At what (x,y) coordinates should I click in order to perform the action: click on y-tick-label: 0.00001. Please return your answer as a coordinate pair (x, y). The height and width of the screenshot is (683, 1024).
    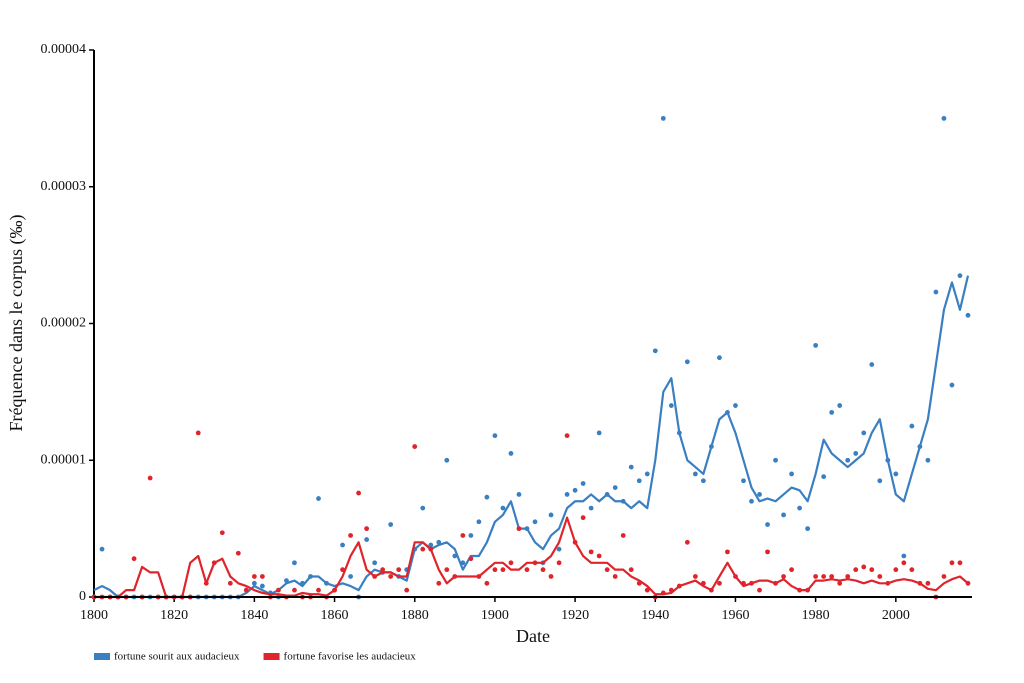
    Looking at the image, I should click on (64, 459).